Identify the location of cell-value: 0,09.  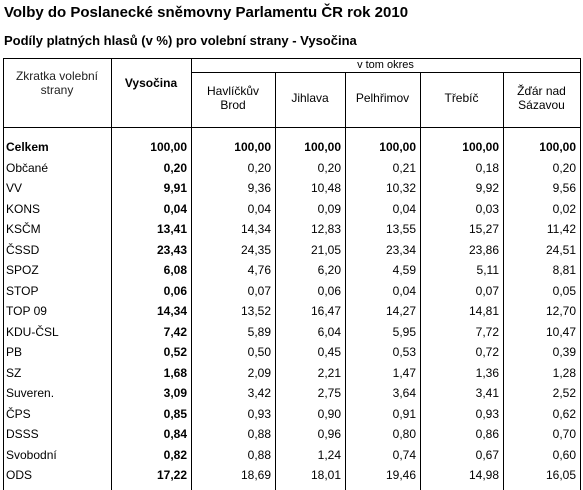
(329, 208).